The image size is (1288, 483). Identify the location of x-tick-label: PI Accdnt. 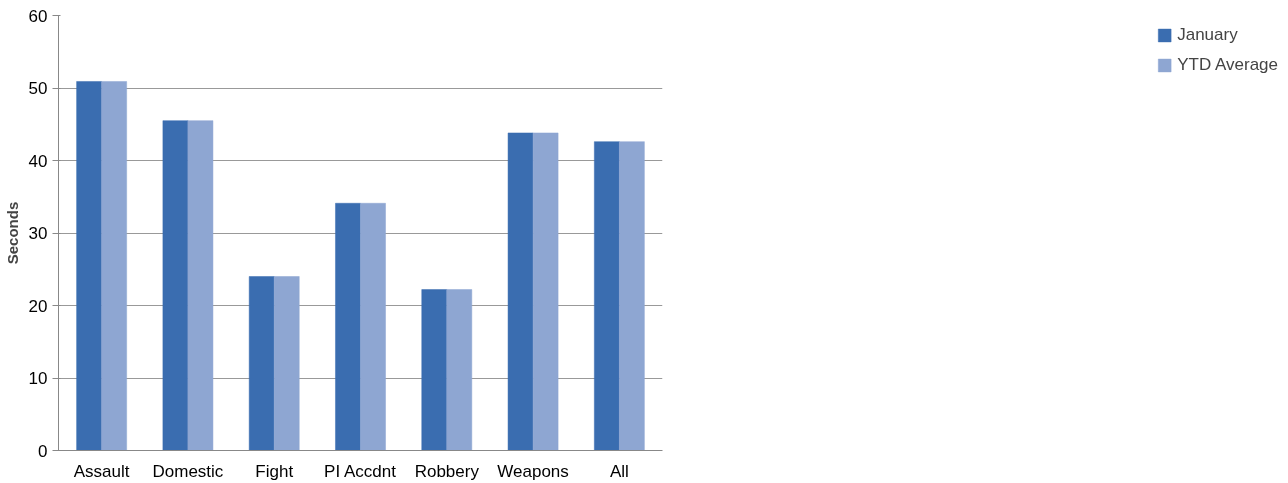
(360, 471).